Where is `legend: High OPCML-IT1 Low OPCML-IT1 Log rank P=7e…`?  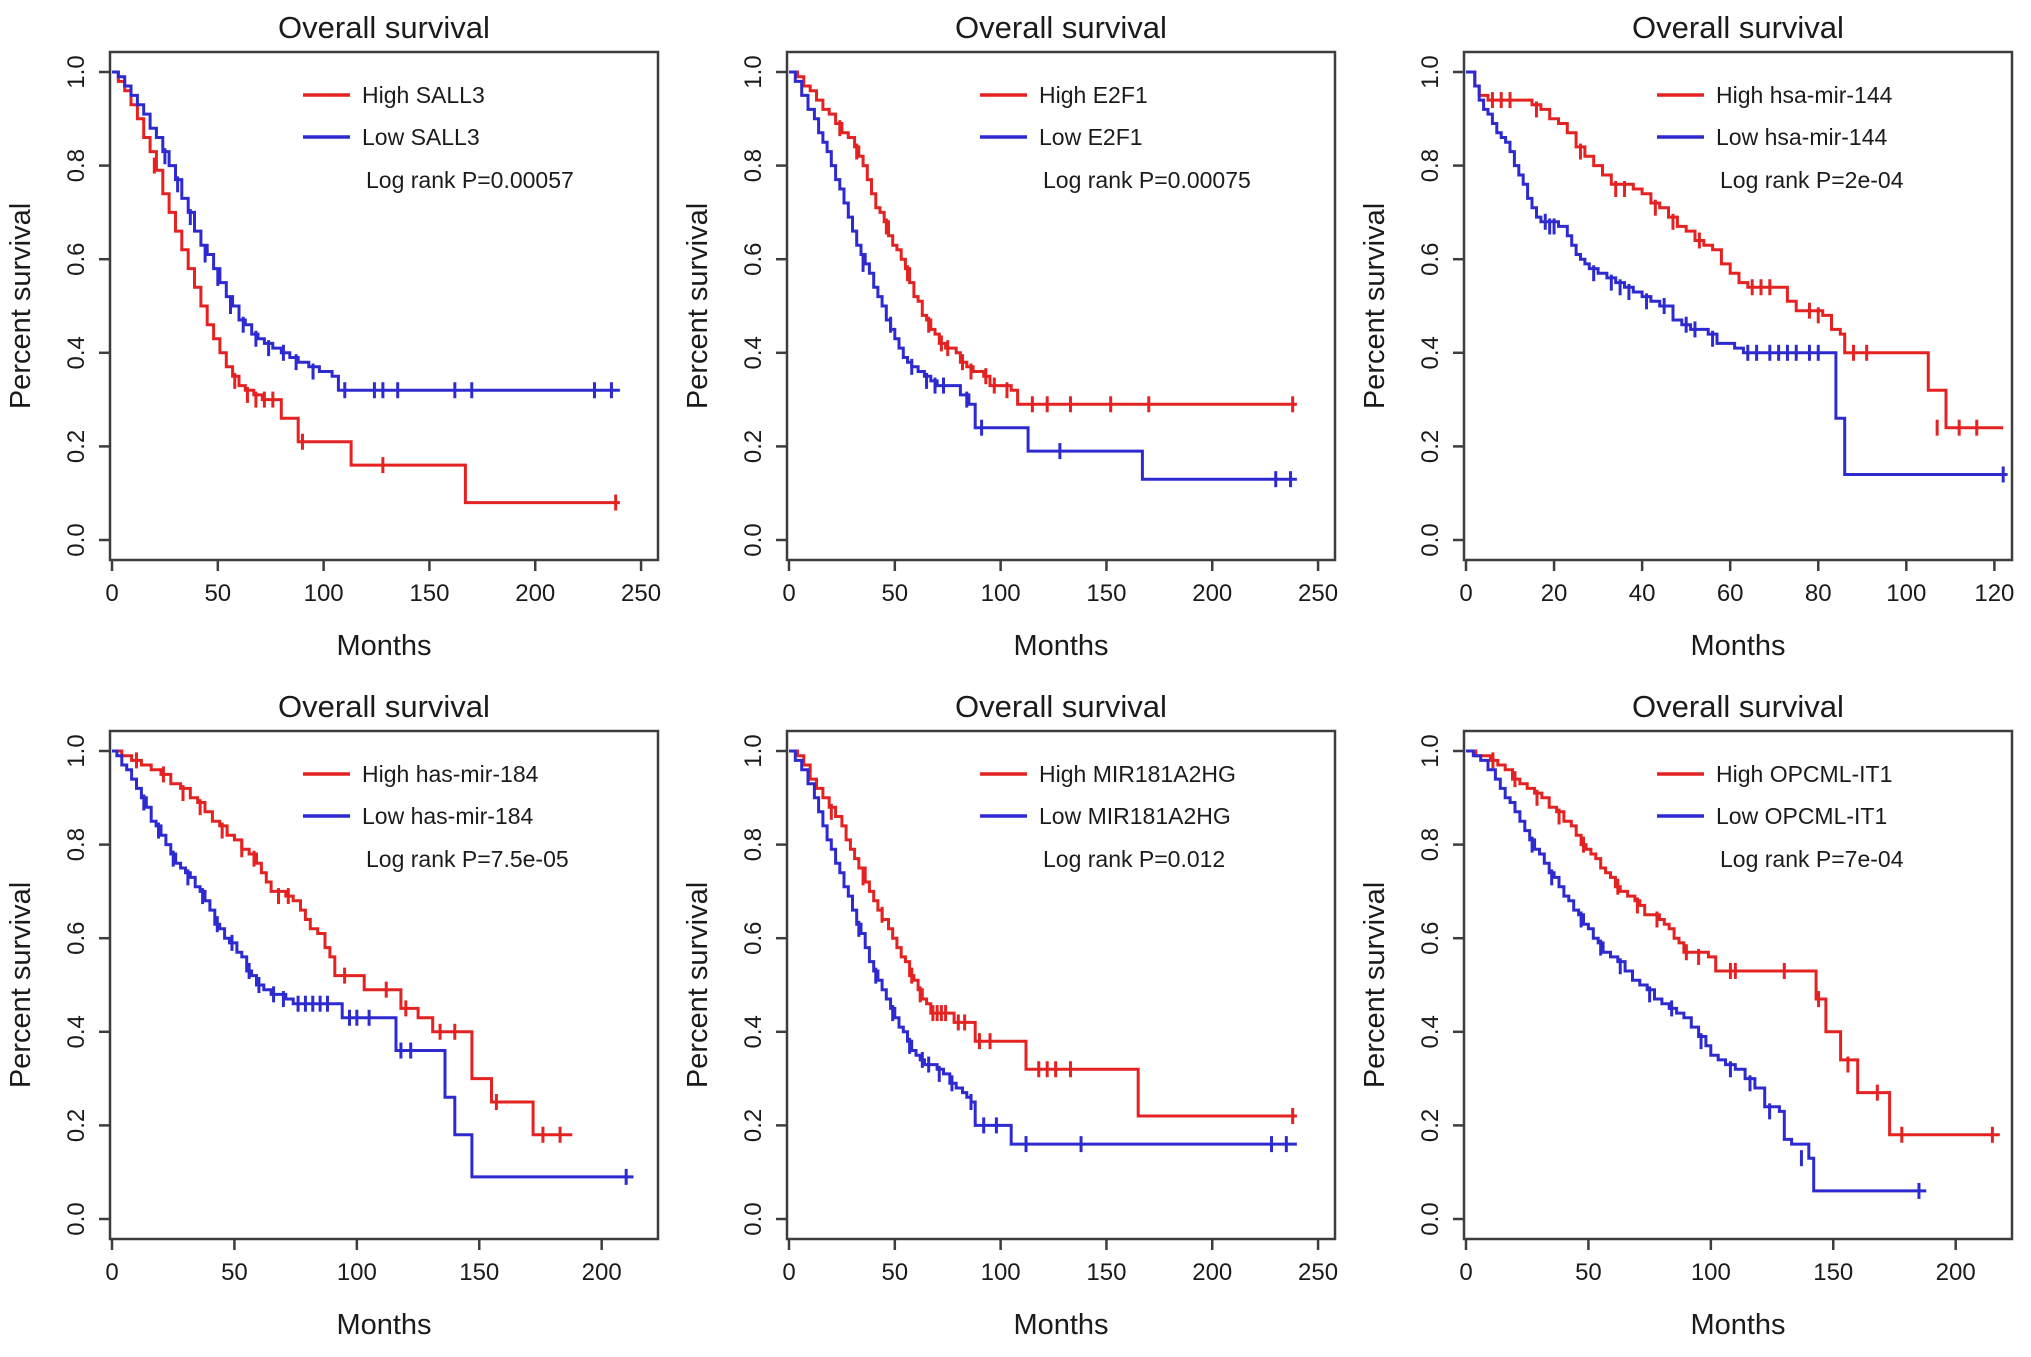 legend: High OPCML-IT1 Low OPCML-IT1 Log rank P=7e… is located at coordinates (1780, 816).